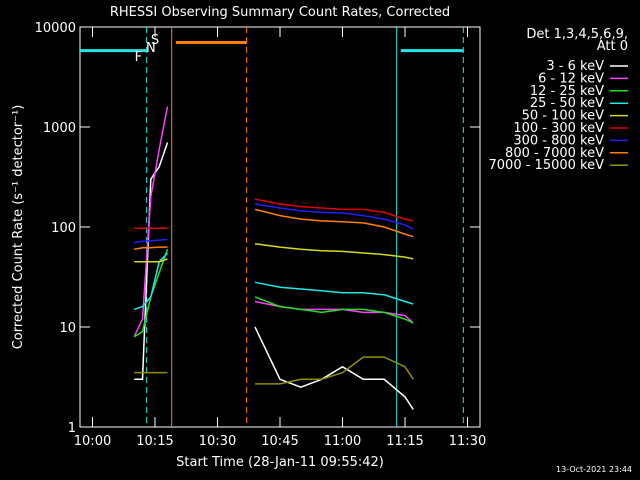 The width and height of the screenshot is (640, 480). Describe the element at coordinates (217, 441) in the screenshot. I see `x-tick-label: 10:30` at that location.